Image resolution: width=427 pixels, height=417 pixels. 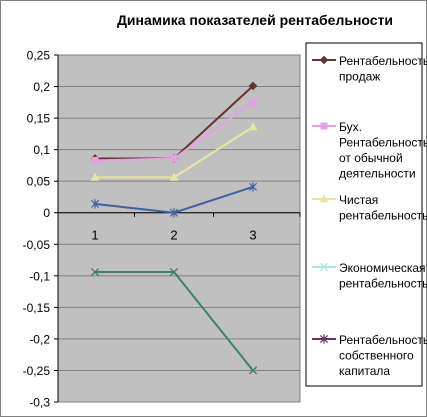 I want to click on y-tick-label: -0,2, so click(x=39, y=339).